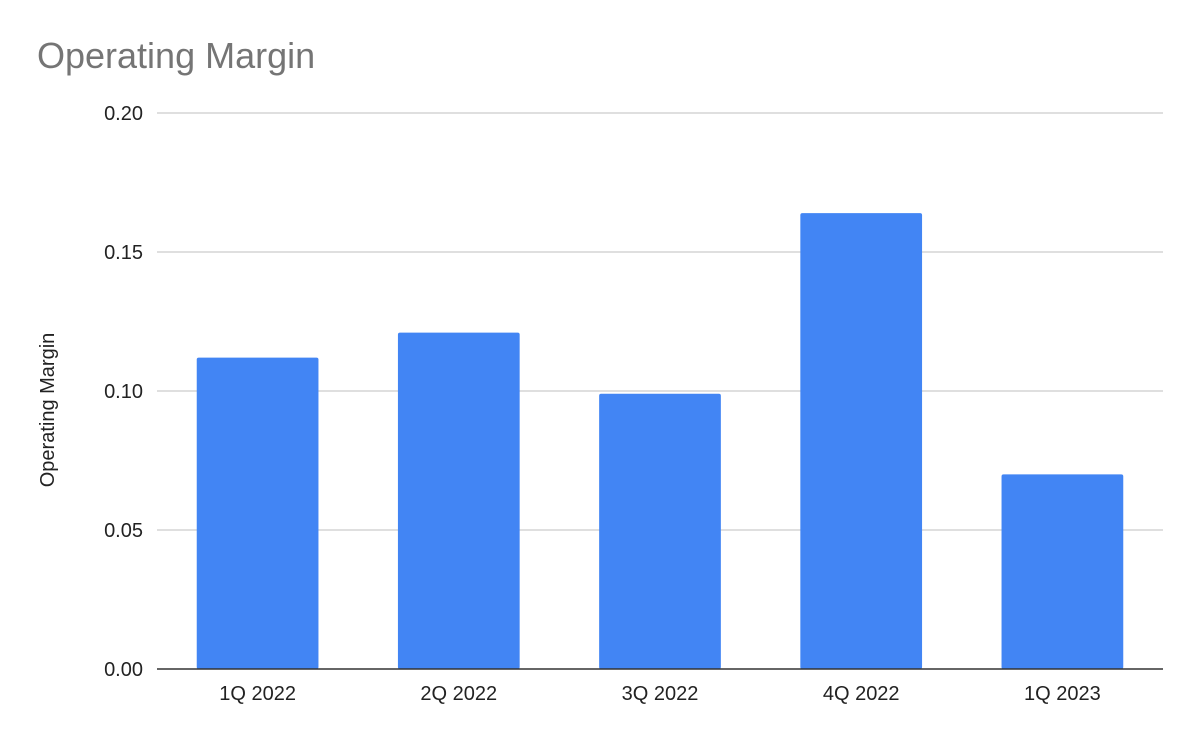  What do you see at coordinates (458, 500) in the screenshot?
I see `bar-2q-2022` at bounding box center [458, 500].